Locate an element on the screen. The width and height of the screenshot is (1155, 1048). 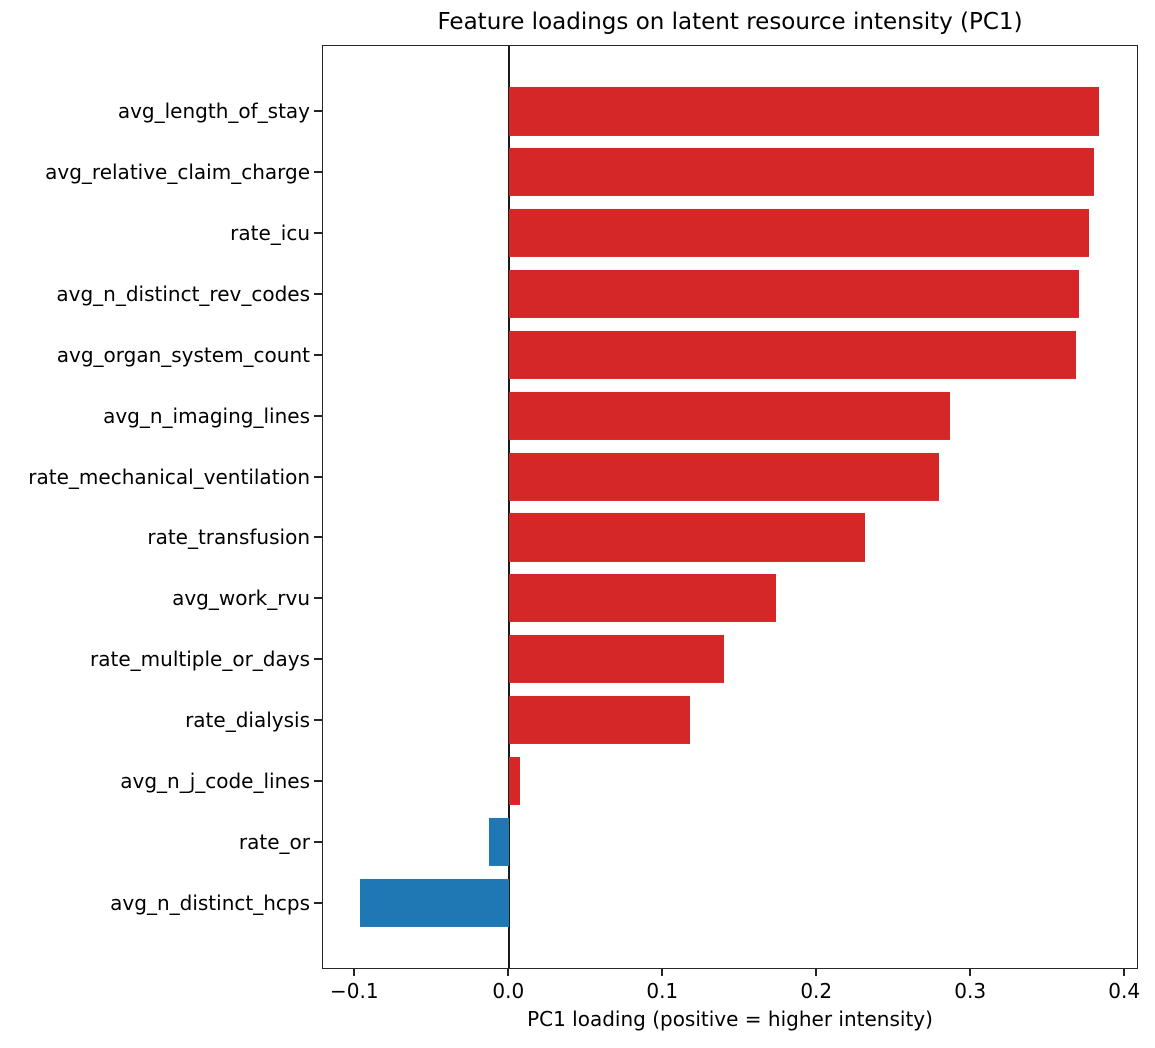
bar-row: rate_mechanical_ventilation is located at coordinates (582, 476).